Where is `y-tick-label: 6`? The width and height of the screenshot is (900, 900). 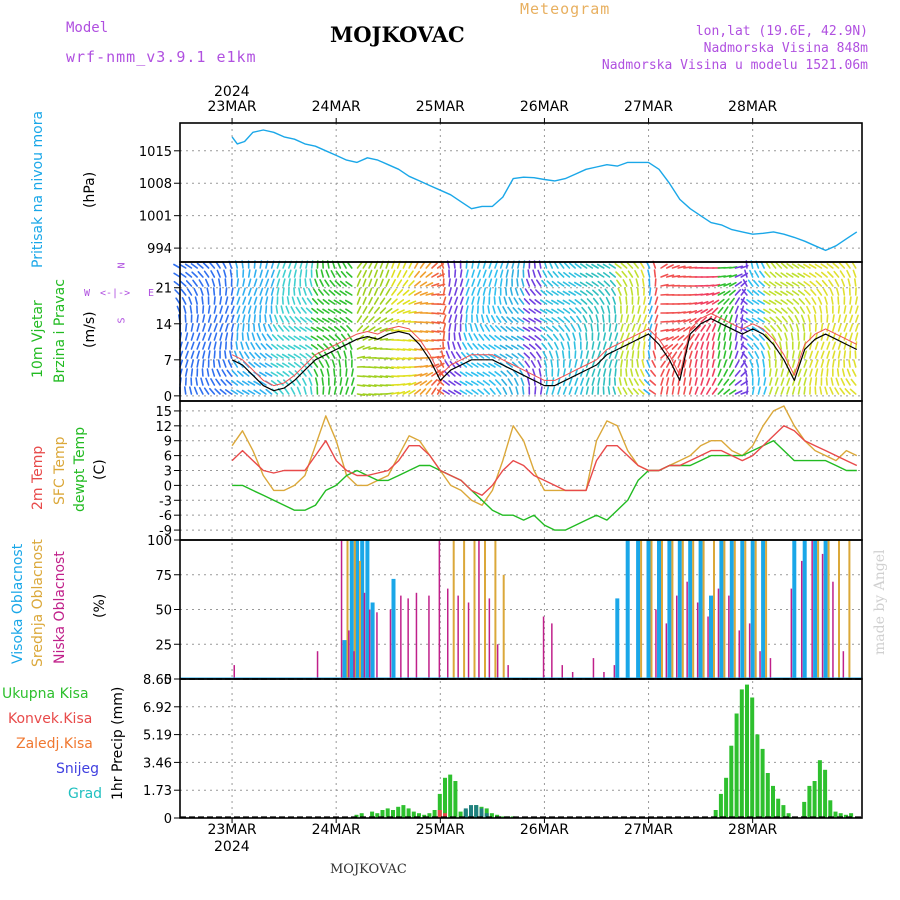 y-tick-label: 6 is located at coordinates (168, 457).